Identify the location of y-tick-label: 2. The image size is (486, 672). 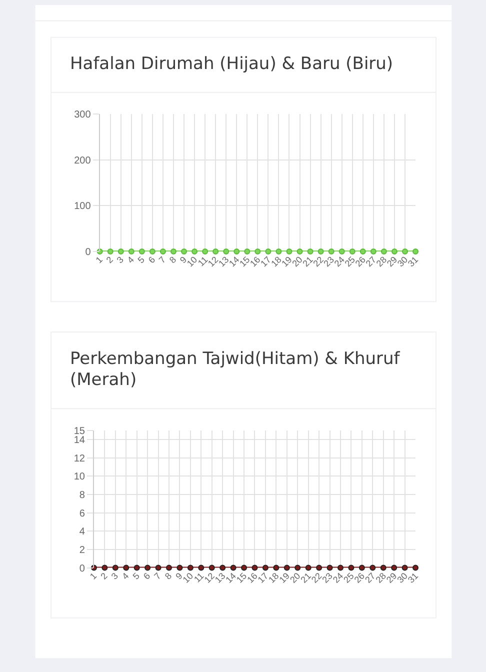
(82, 550).